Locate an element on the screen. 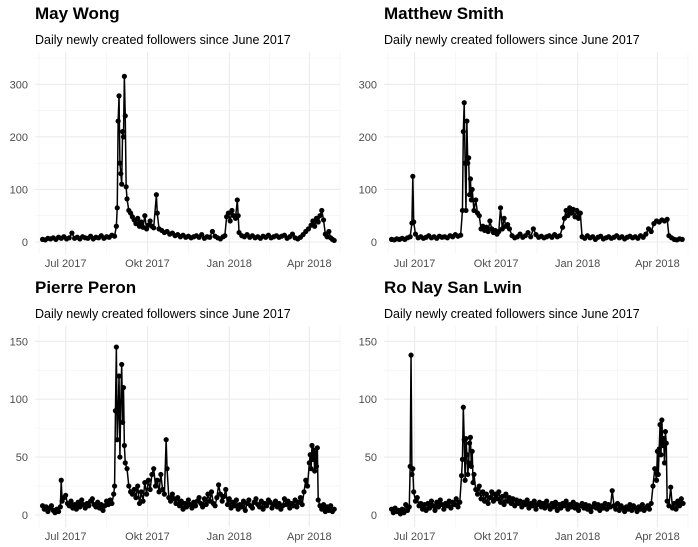 This screenshot has height=547, width=698. y-tick-label: 50 is located at coordinates (371, 458).